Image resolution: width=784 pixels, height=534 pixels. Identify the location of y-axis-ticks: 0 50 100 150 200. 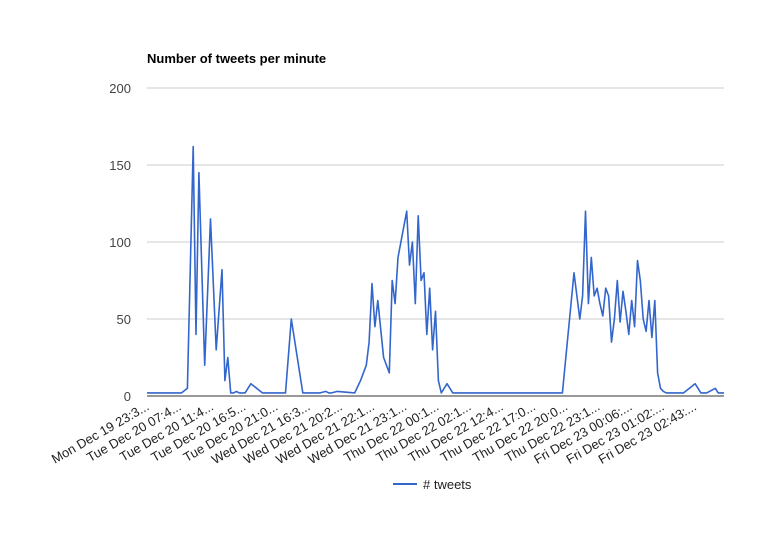
(120, 242).